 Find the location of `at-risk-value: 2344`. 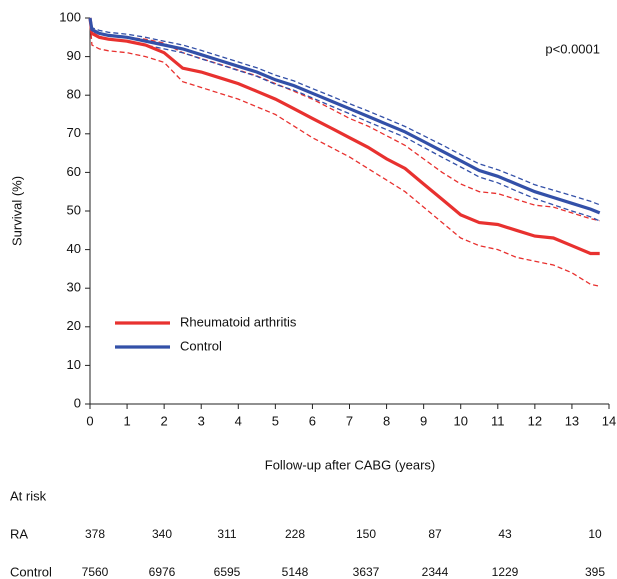

at-risk-value: 2344 is located at coordinates (435, 572).